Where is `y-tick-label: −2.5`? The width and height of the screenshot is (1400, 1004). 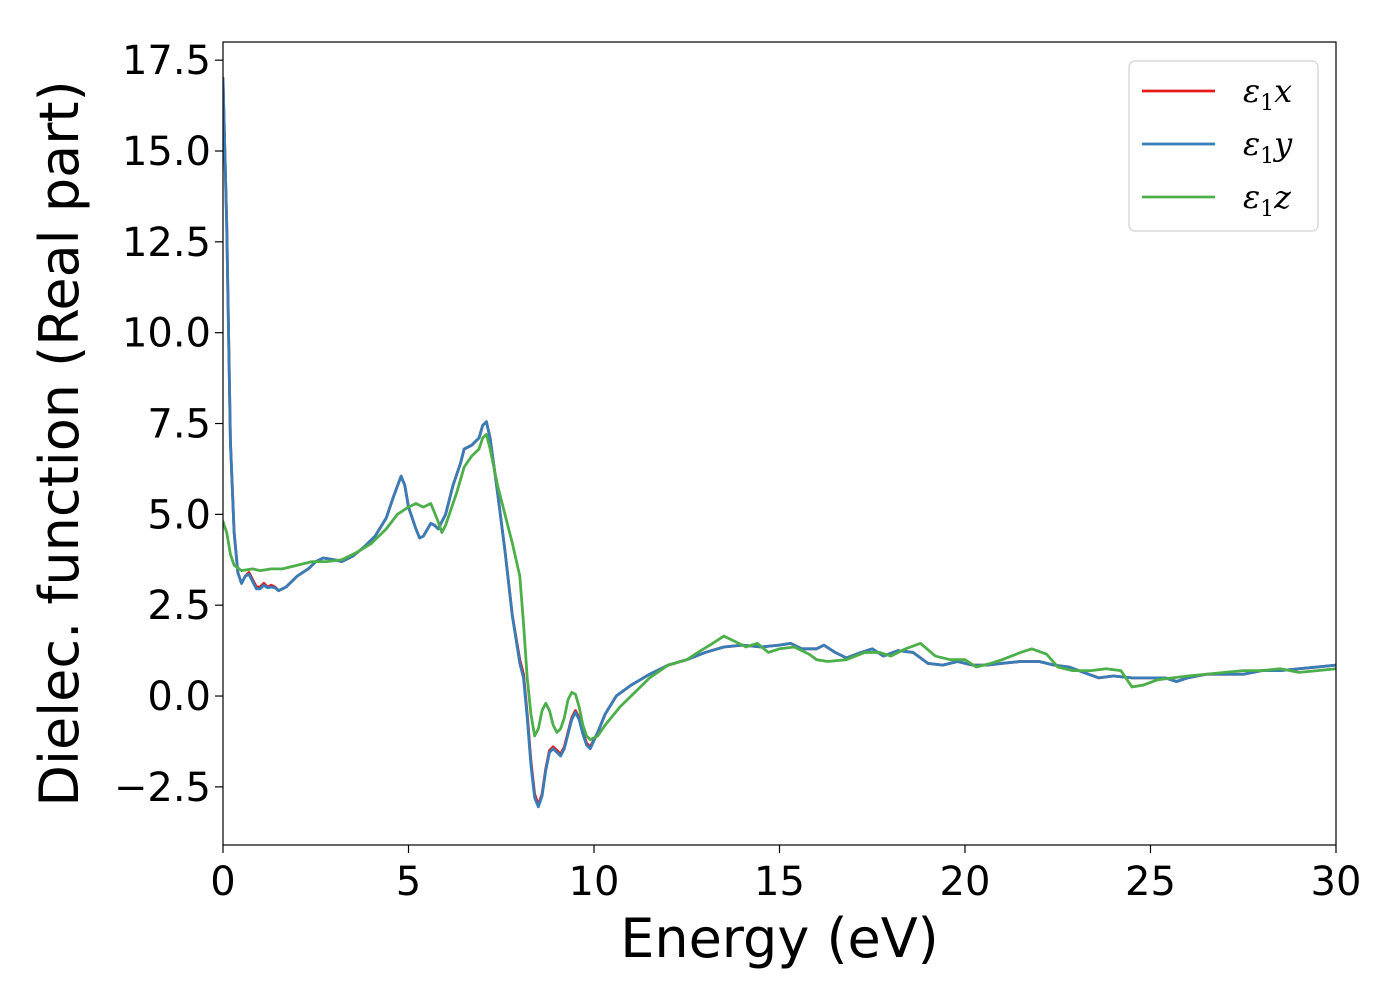
y-tick-label: −2.5 is located at coordinates (162, 788).